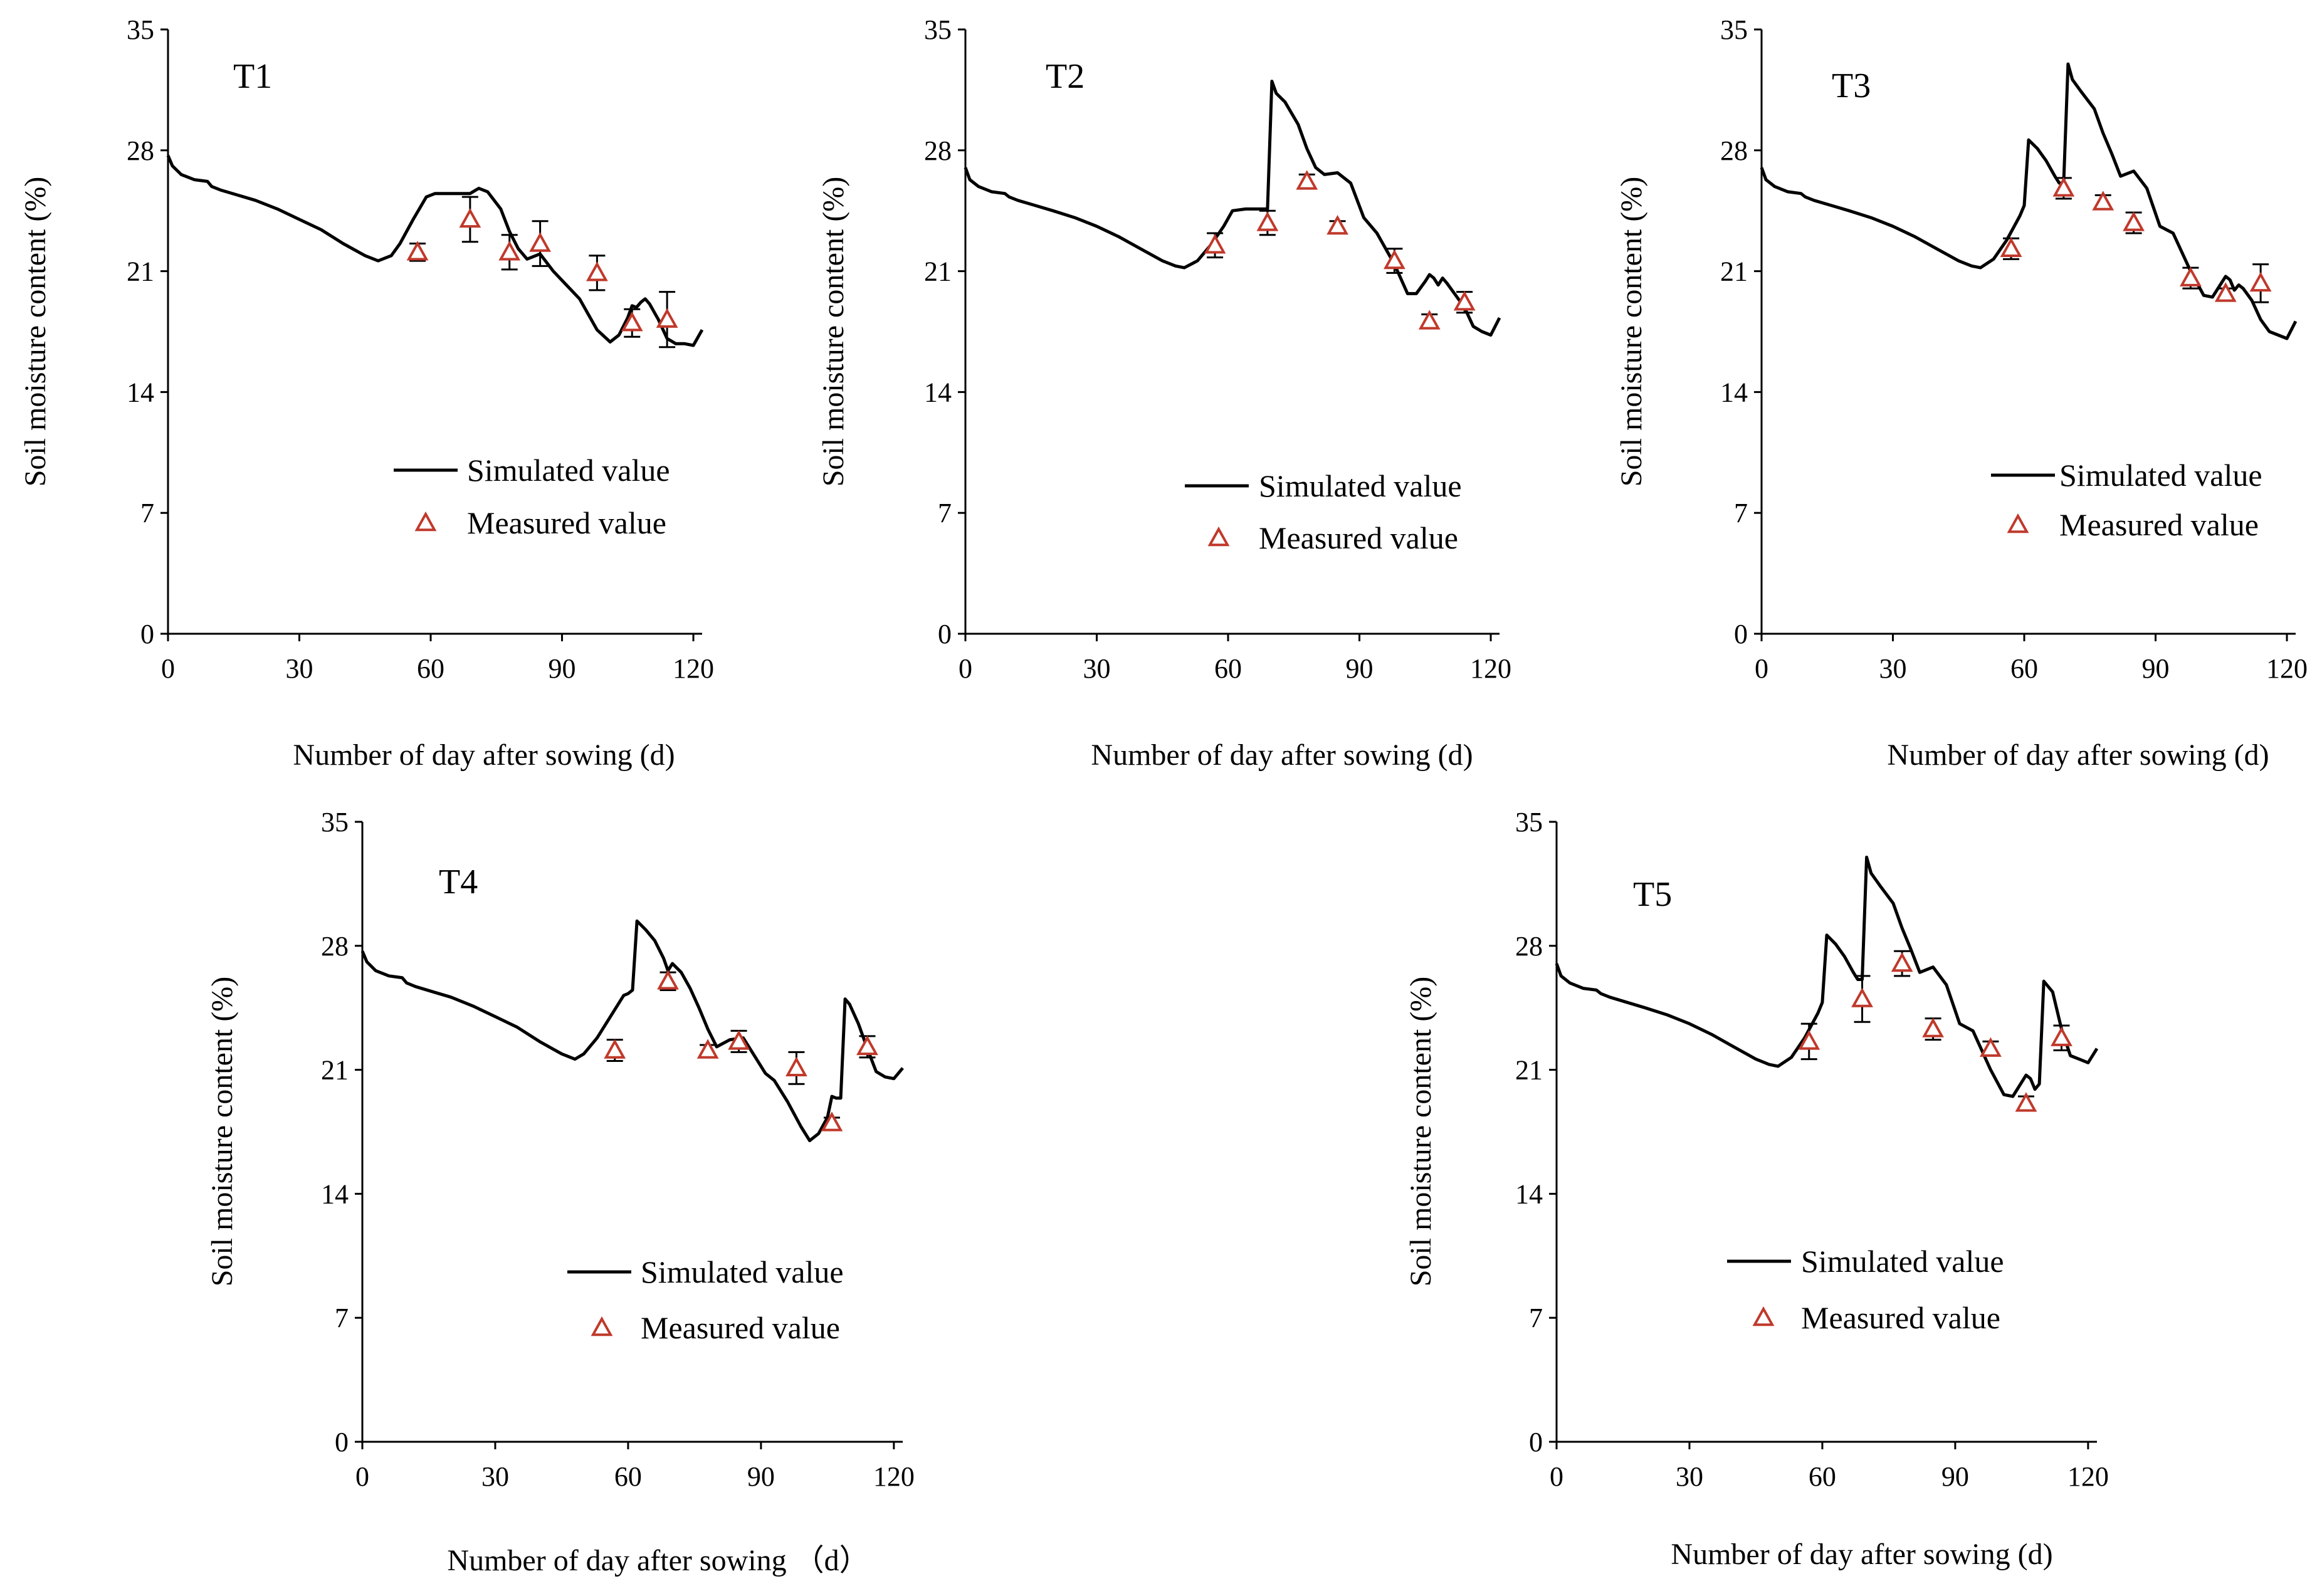  What do you see at coordinates (658, 1561) in the screenshot?
I see `x-axis-label: Number of day after sowing （d）` at bounding box center [658, 1561].